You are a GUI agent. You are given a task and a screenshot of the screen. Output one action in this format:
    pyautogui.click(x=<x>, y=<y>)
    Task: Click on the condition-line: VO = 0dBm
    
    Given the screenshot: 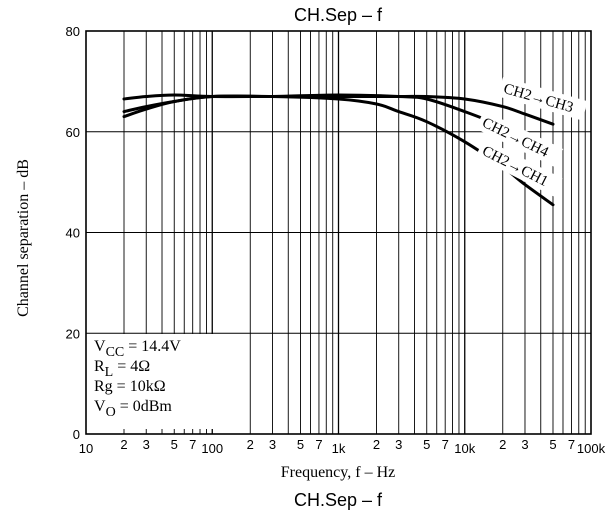 What is the action you would take?
    pyautogui.click(x=133, y=409)
    